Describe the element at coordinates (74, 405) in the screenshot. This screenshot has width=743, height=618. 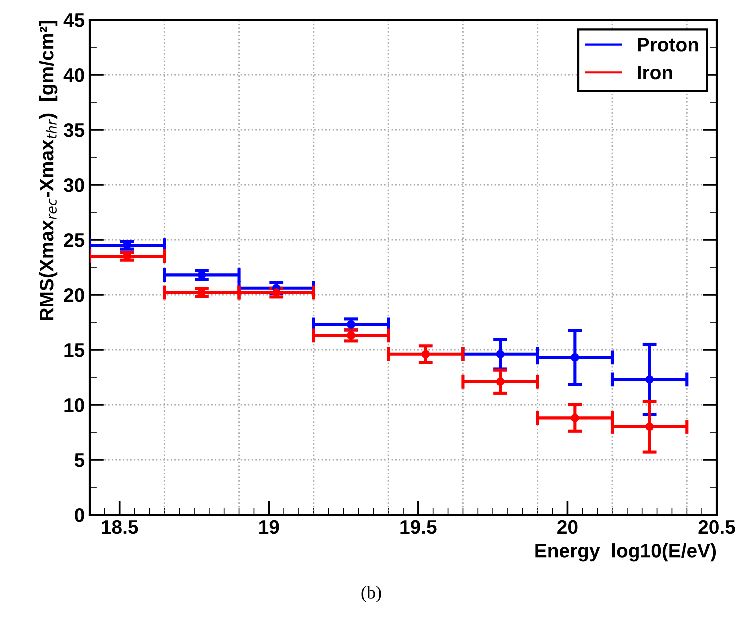
I see `y-tick-label: 10` at that location.